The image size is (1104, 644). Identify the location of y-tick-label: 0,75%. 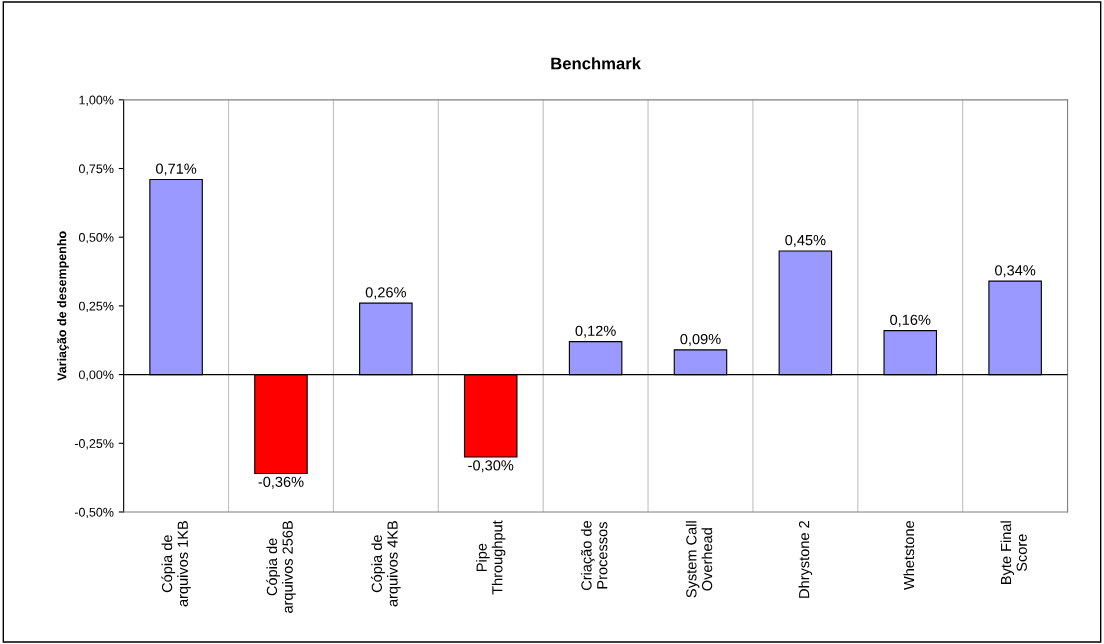
(96, 169).